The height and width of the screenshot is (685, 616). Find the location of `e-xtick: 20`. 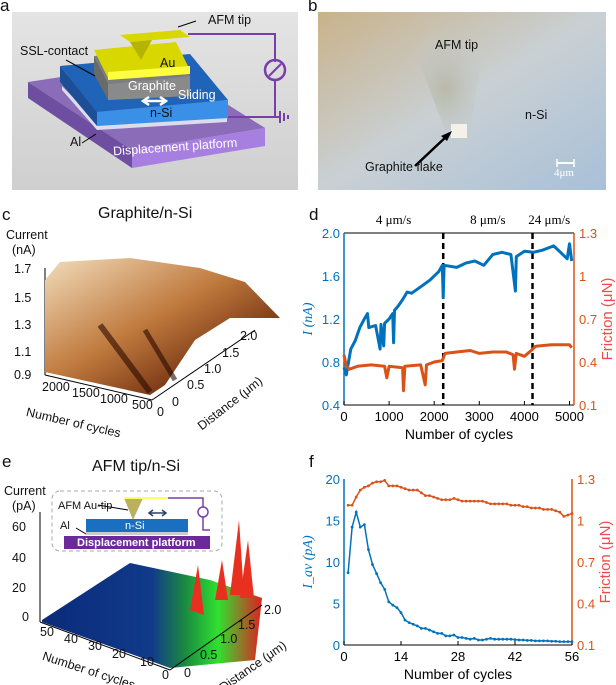

e-xtick: 20 is located at coordinates (119, 654).